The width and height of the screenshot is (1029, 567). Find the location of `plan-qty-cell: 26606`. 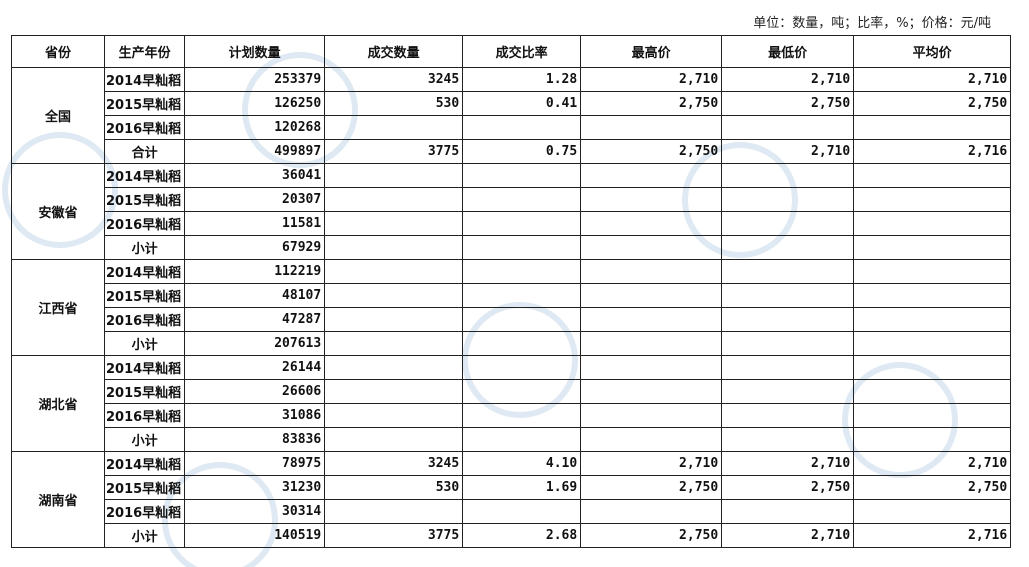

plan-qty-cell: 26606 is located at coordinates (255, 391).